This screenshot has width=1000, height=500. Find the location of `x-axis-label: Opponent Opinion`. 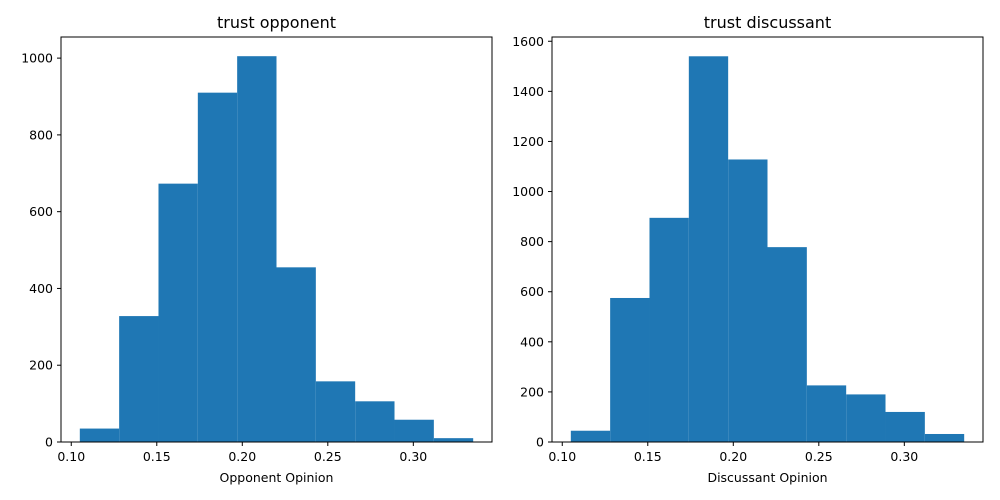

x-axis-label: Opponent Opinion is located at coordinates (277, 477).